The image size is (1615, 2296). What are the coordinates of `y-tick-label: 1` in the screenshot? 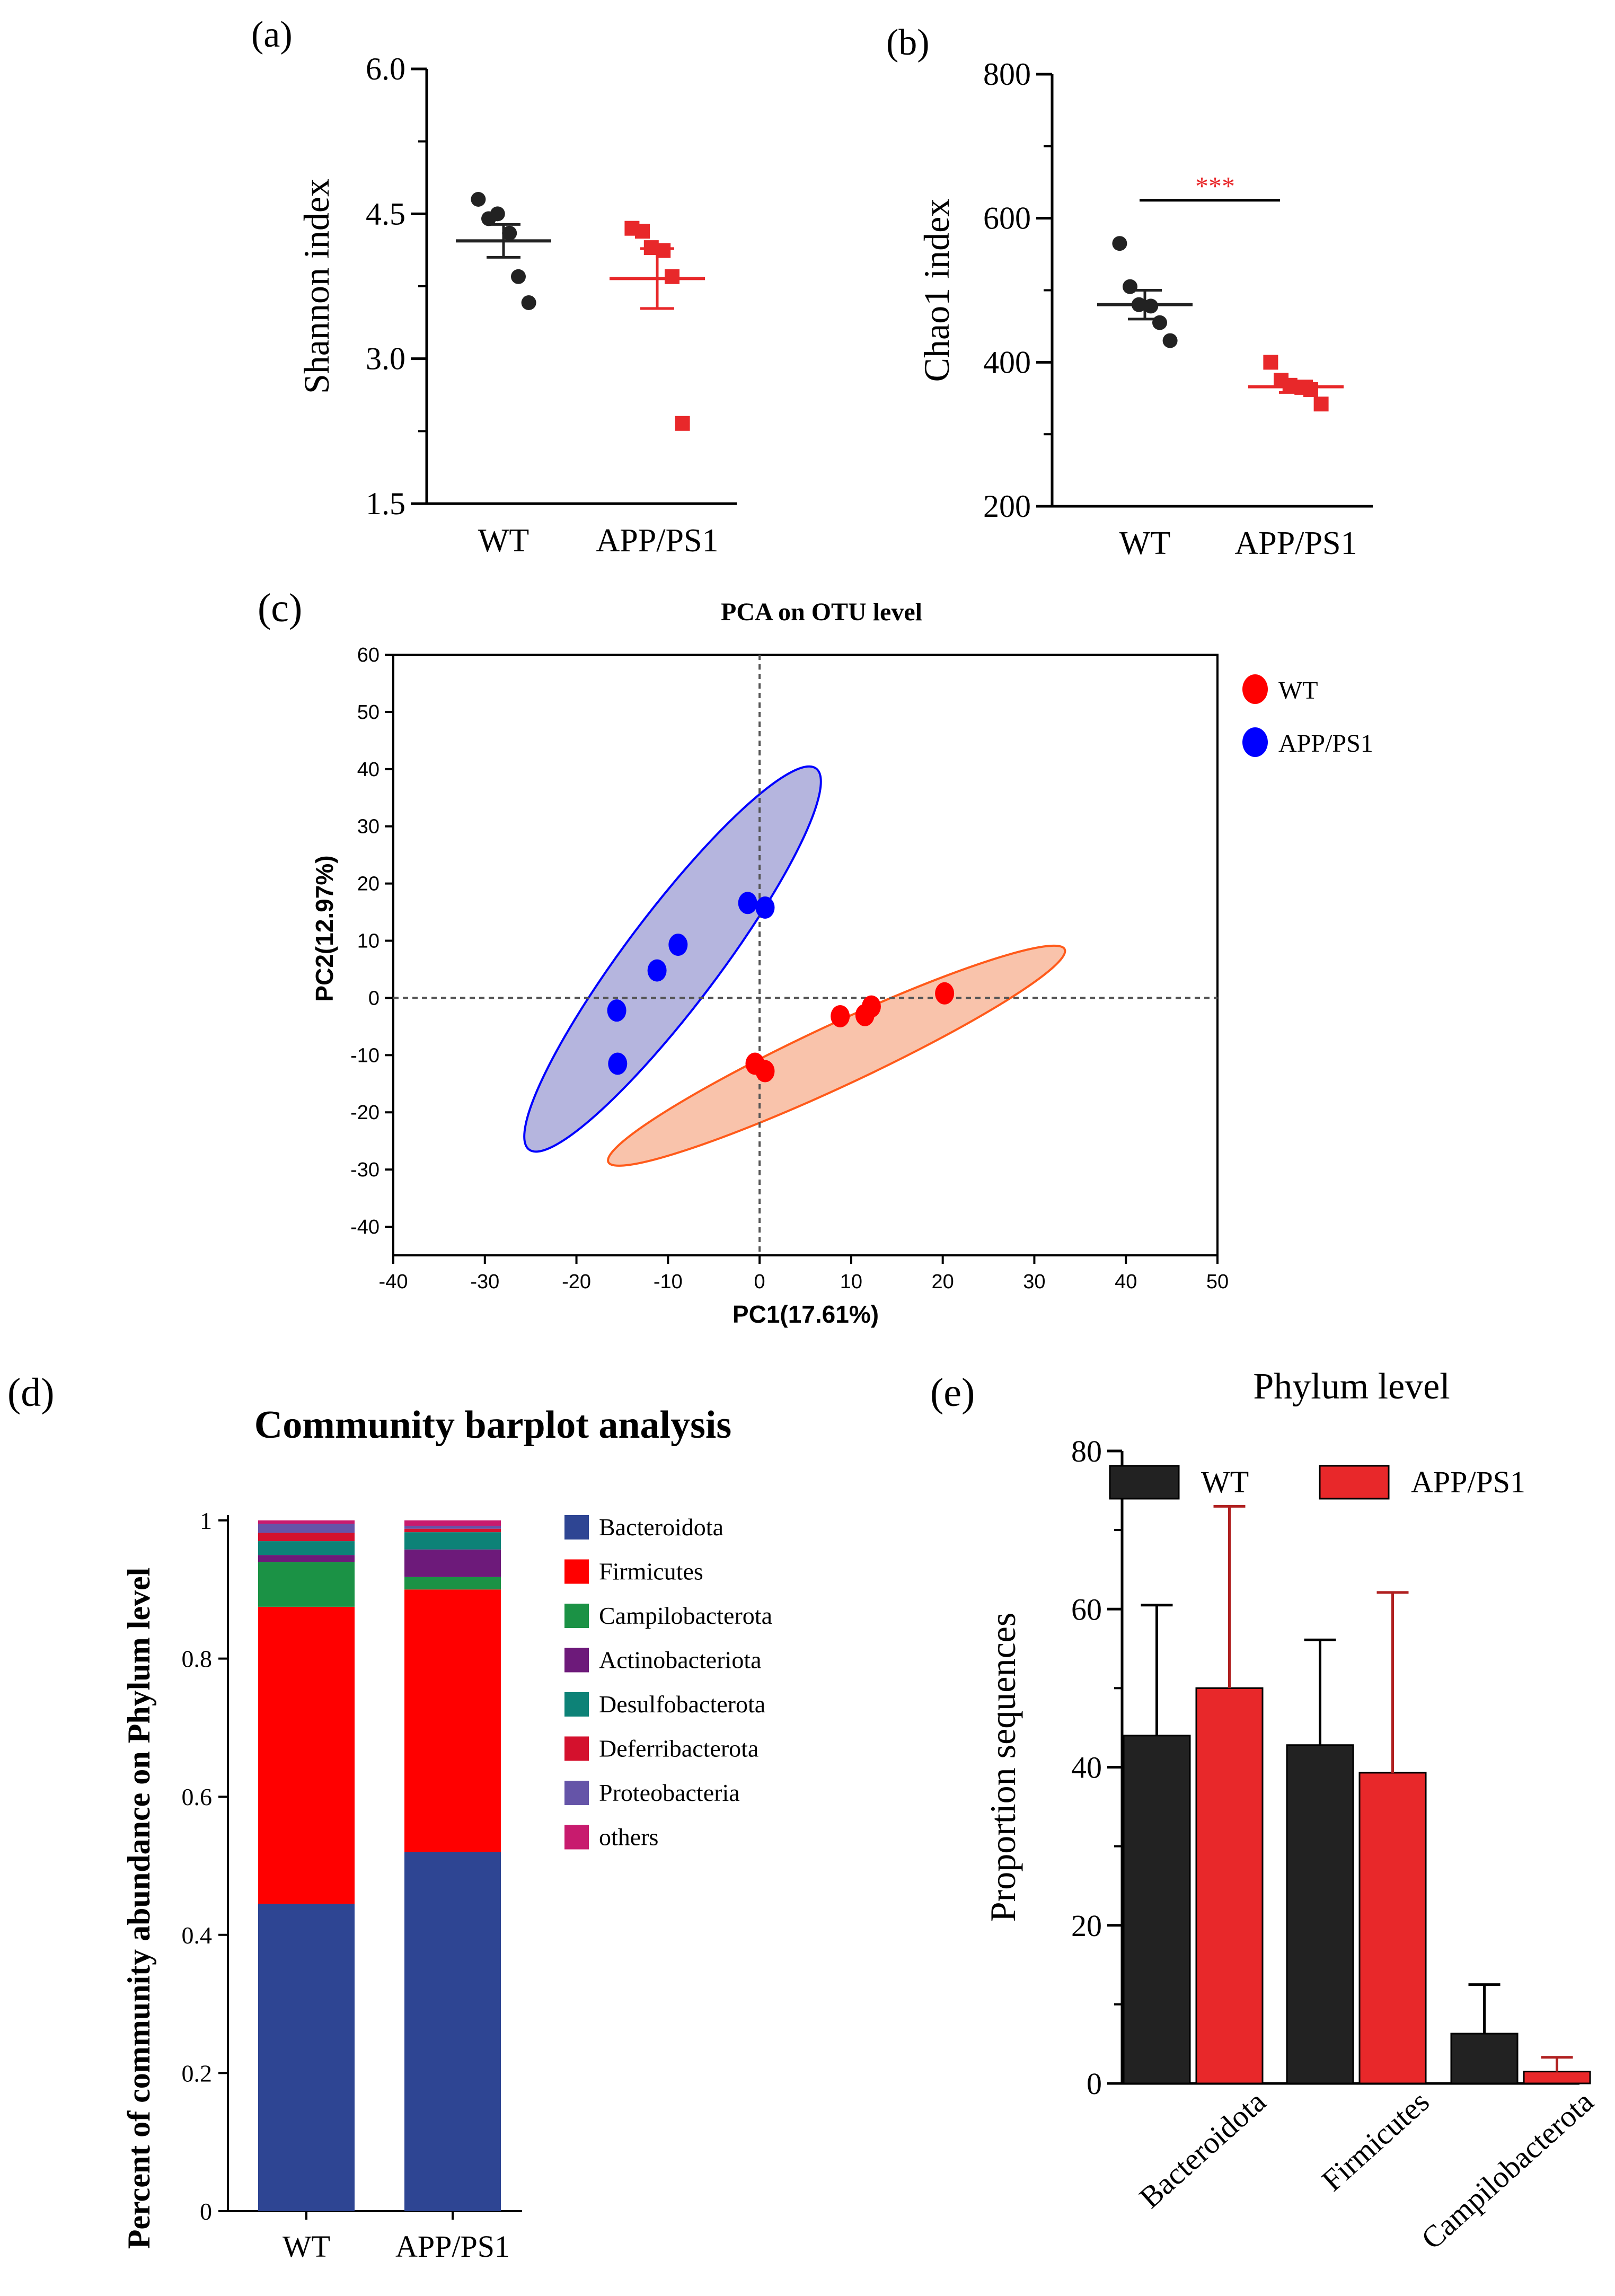 It's located at (206, 1521).